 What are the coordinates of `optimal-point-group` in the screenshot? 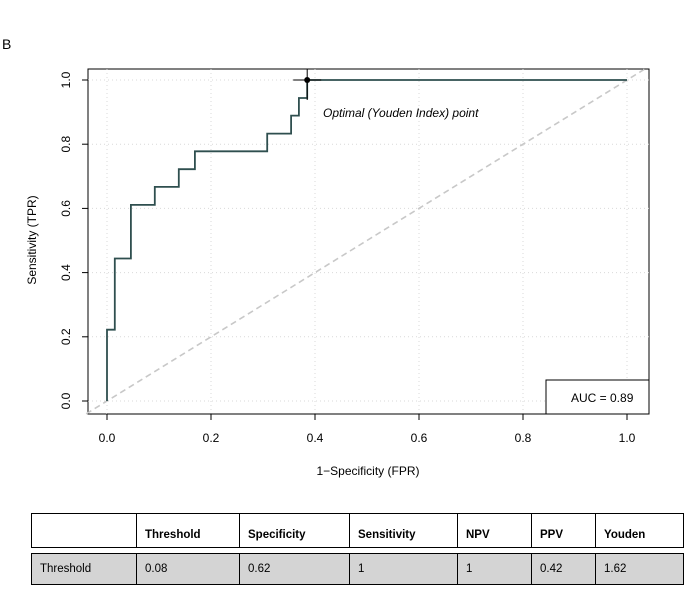 It's located at (307, 84).